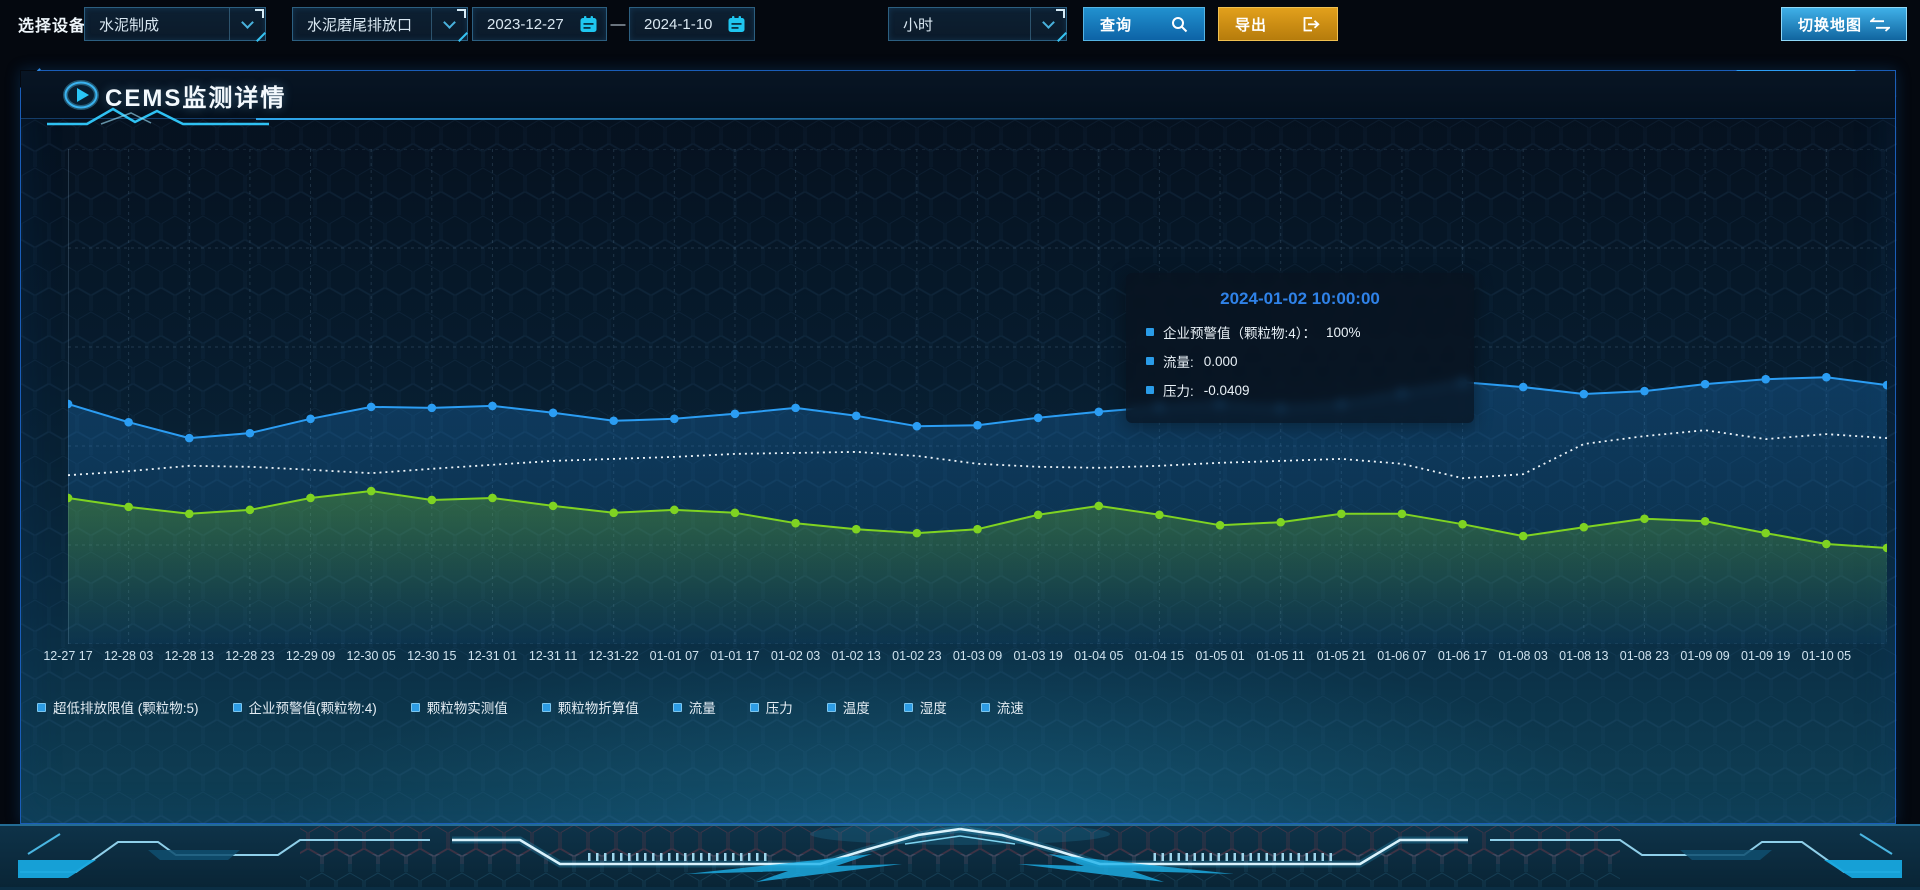 The image size is (1920, 890). I want to click on legend-item: 企业预警值(颗粒物:4), so click(304, 707).